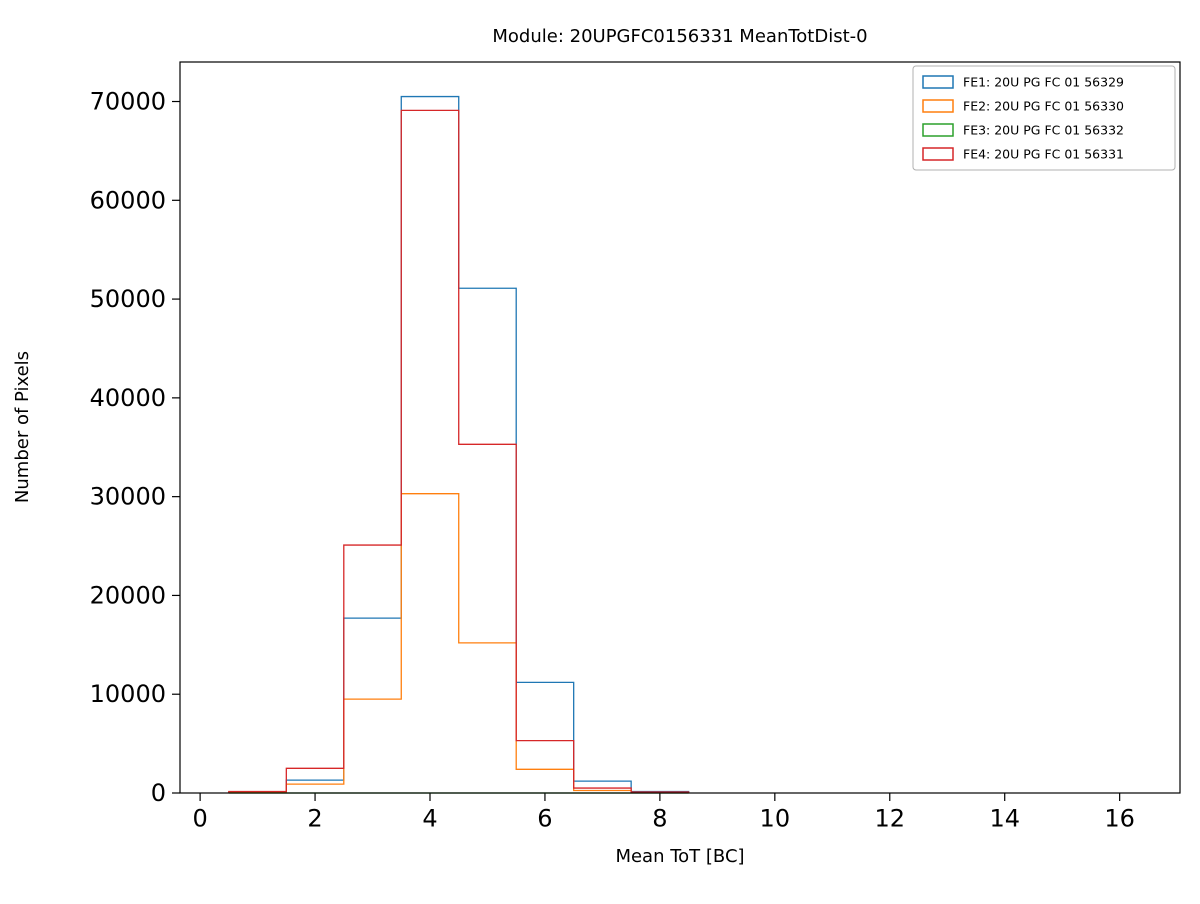 This screenshot has width=1200, height=904. I want to click on legend-swatch-fe4, so click(938, 154).